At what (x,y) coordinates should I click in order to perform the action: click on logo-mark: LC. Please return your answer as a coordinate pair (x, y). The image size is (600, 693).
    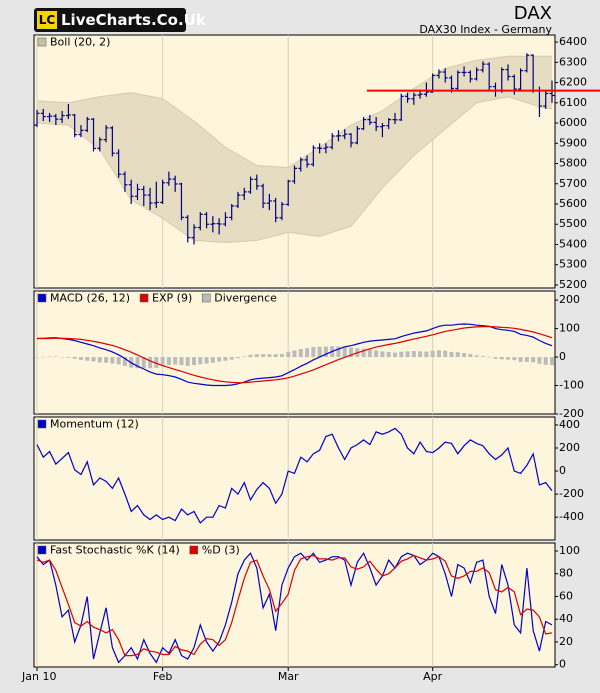
    Looking at the image, I should click on (47, 20).